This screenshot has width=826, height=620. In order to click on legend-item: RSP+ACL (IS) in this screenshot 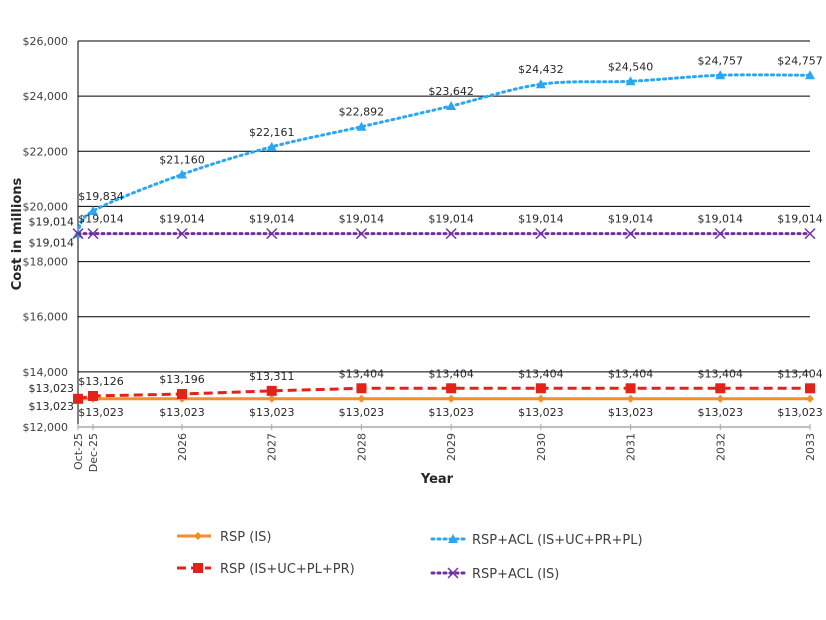, I will do `click(494, 574)`.